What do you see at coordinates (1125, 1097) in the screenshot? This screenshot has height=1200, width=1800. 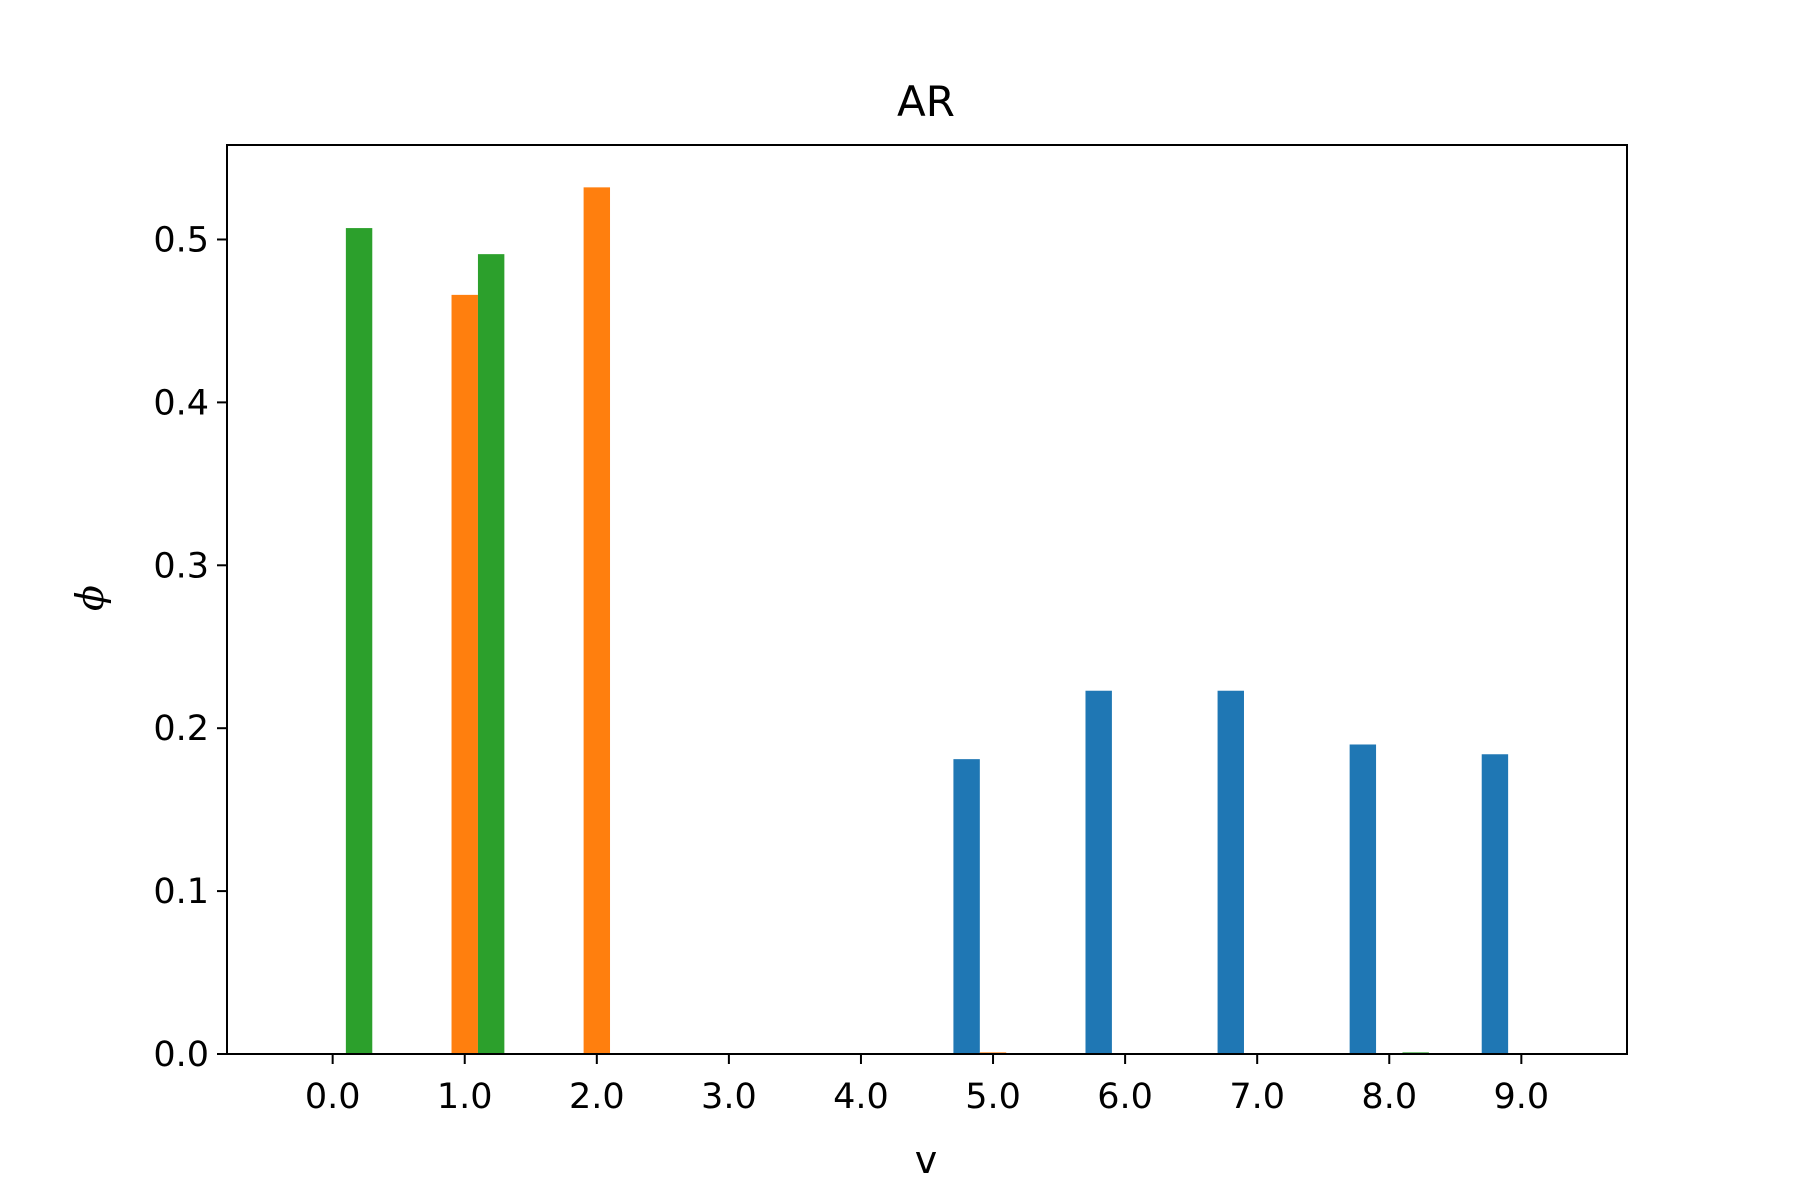 I see `x-tick-label: 6.0` at bounding box center [1125, 1097].